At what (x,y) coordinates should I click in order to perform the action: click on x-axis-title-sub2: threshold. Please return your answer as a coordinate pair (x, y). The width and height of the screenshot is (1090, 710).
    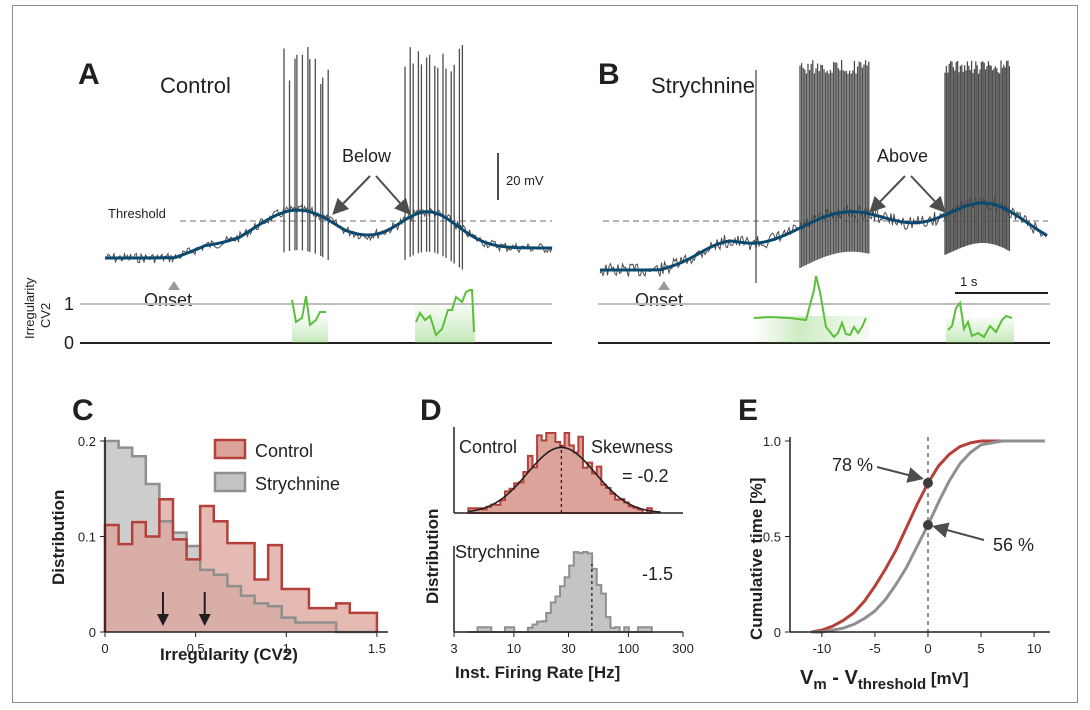
    Looking at the image, I should click on (892, 684).